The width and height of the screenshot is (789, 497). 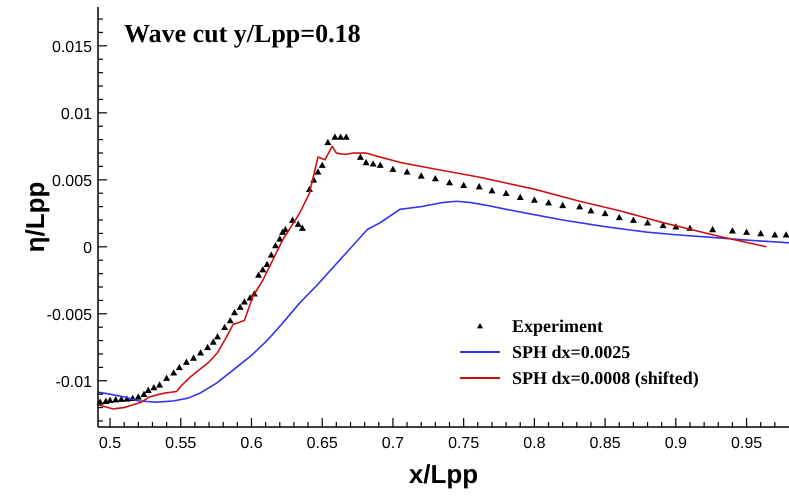 What do you see at coordinates (180, 443) in the screenshot?
I see `x-tick-label: 0.55` at bounding box center [180, 443].